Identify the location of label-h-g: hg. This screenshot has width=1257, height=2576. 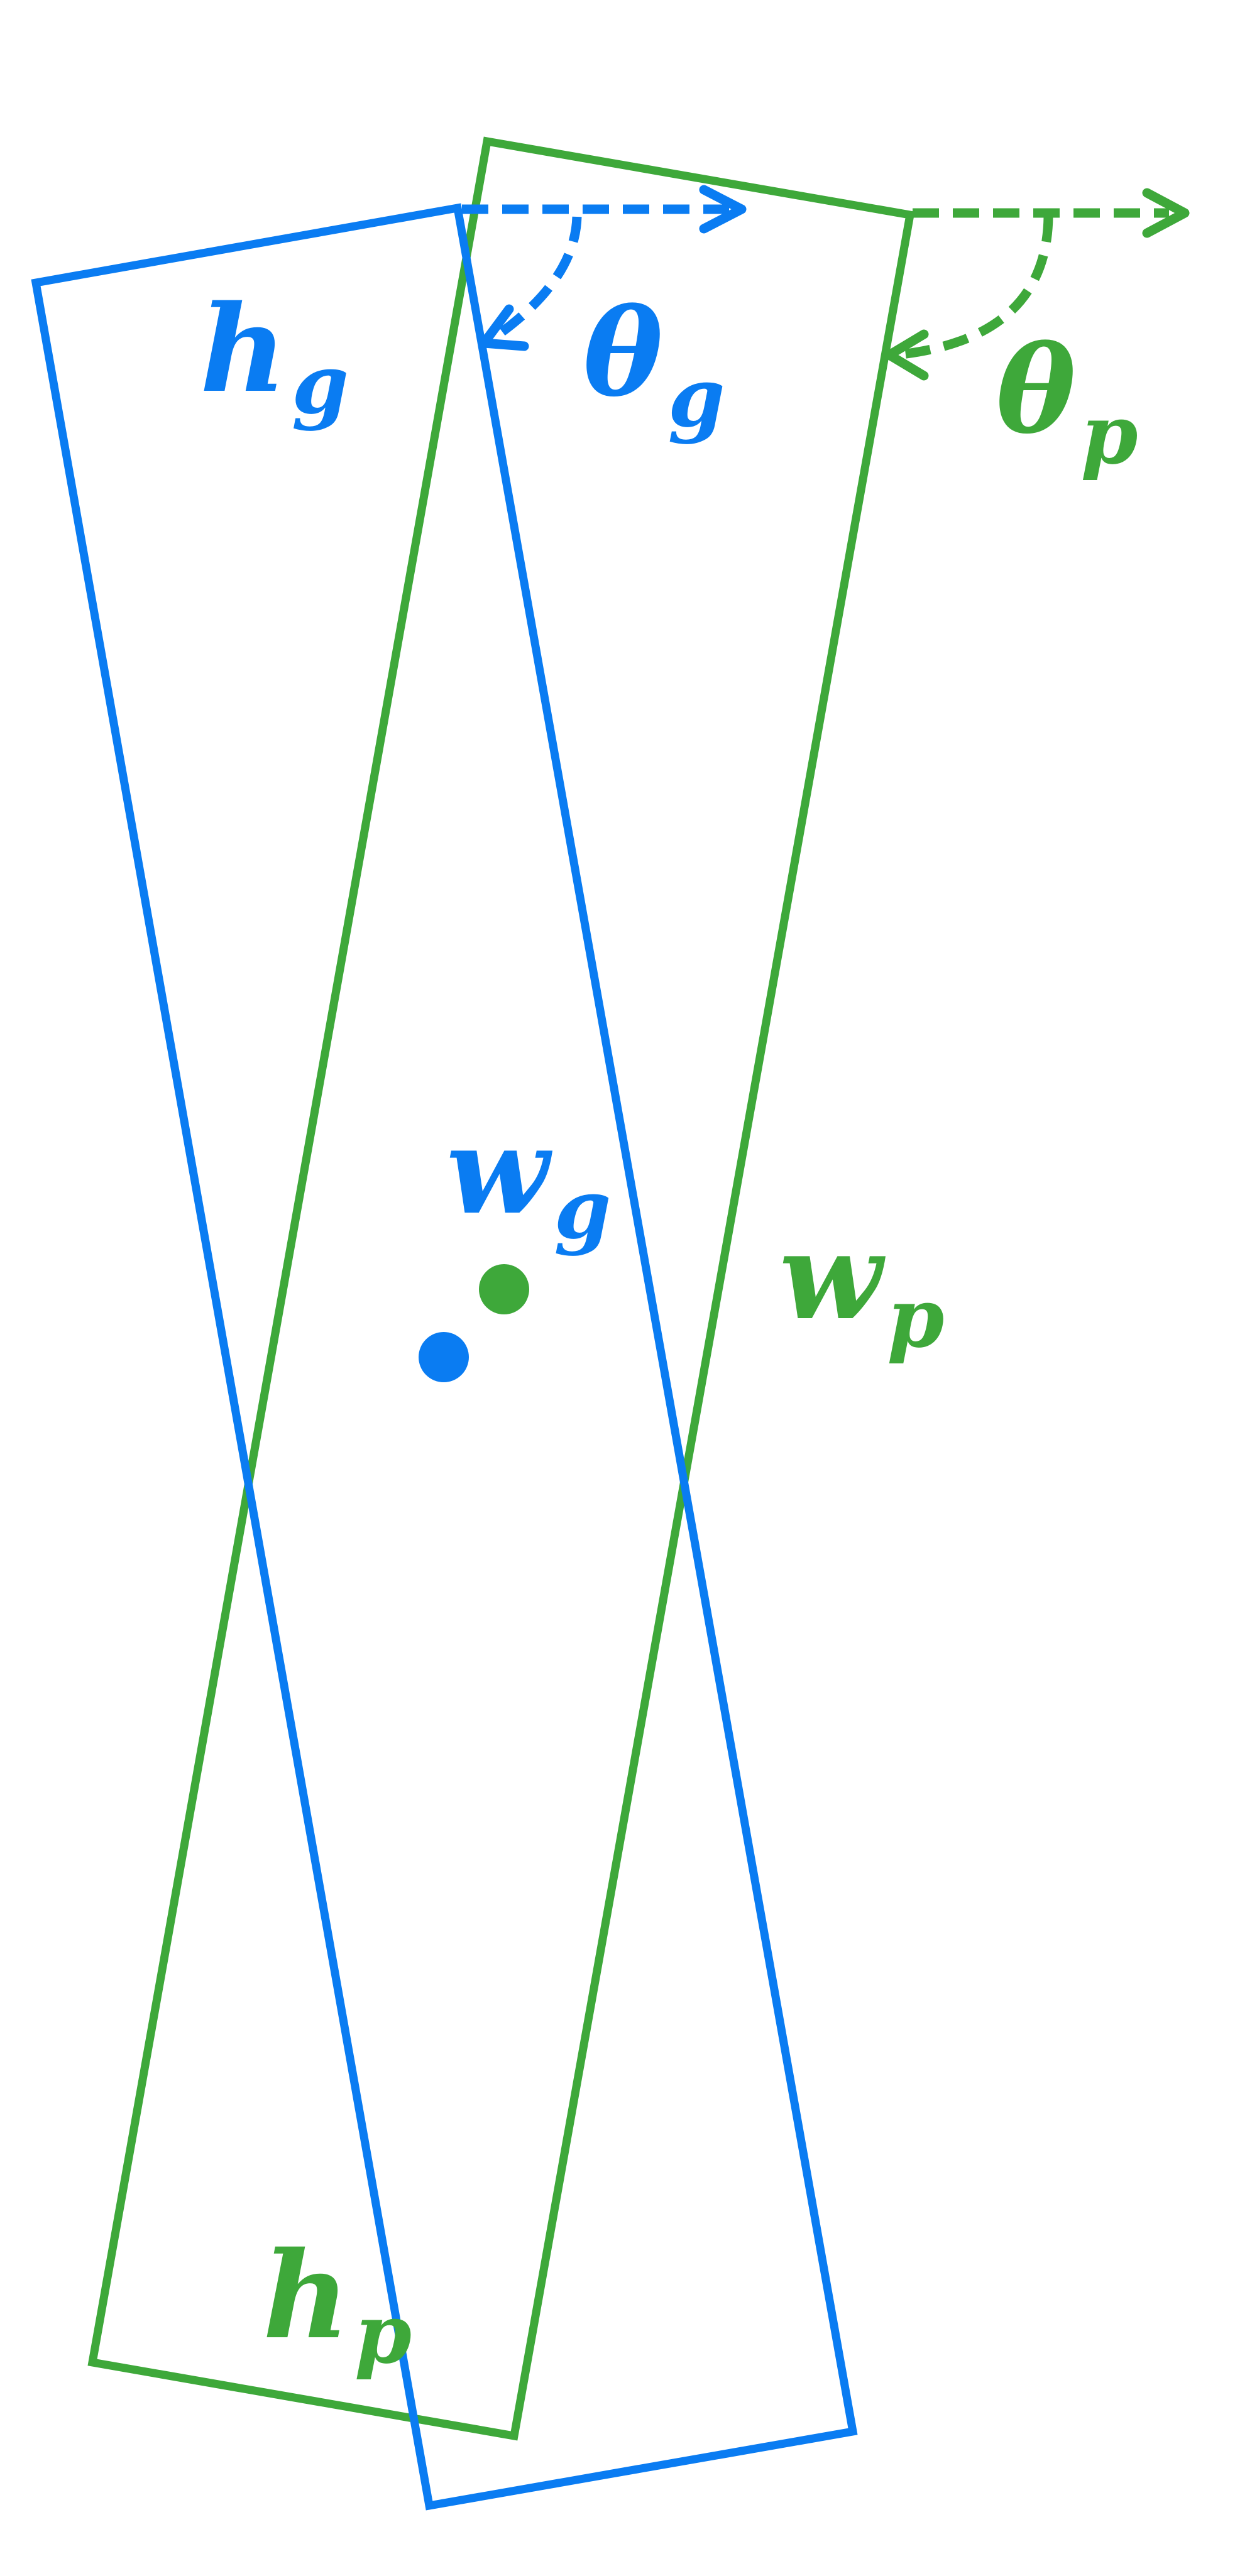
(274, 355).